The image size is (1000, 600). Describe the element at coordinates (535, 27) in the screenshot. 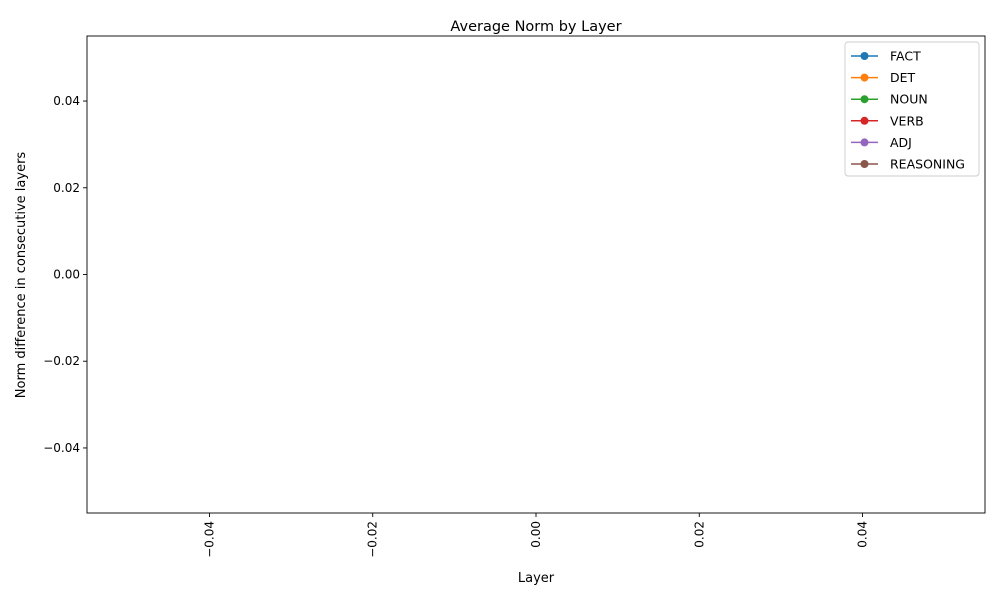

I see `chart-title: Average Norm by Layer` at that location.